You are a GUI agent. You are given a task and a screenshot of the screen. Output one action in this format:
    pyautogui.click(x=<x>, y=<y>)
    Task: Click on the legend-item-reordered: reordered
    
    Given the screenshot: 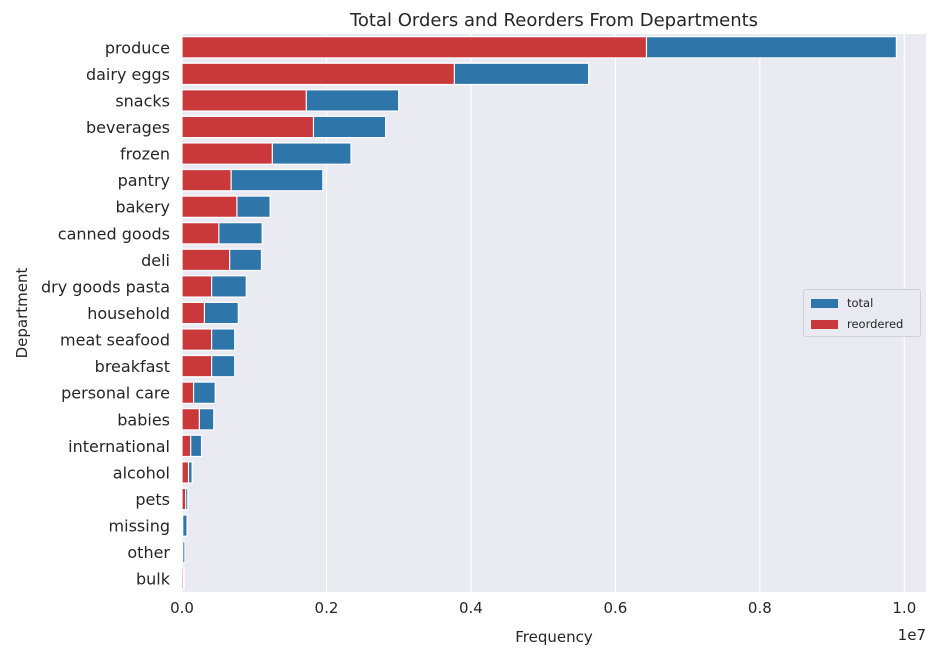 What is the action you would take?
    pyautogui.click(x=857, y=324)
    